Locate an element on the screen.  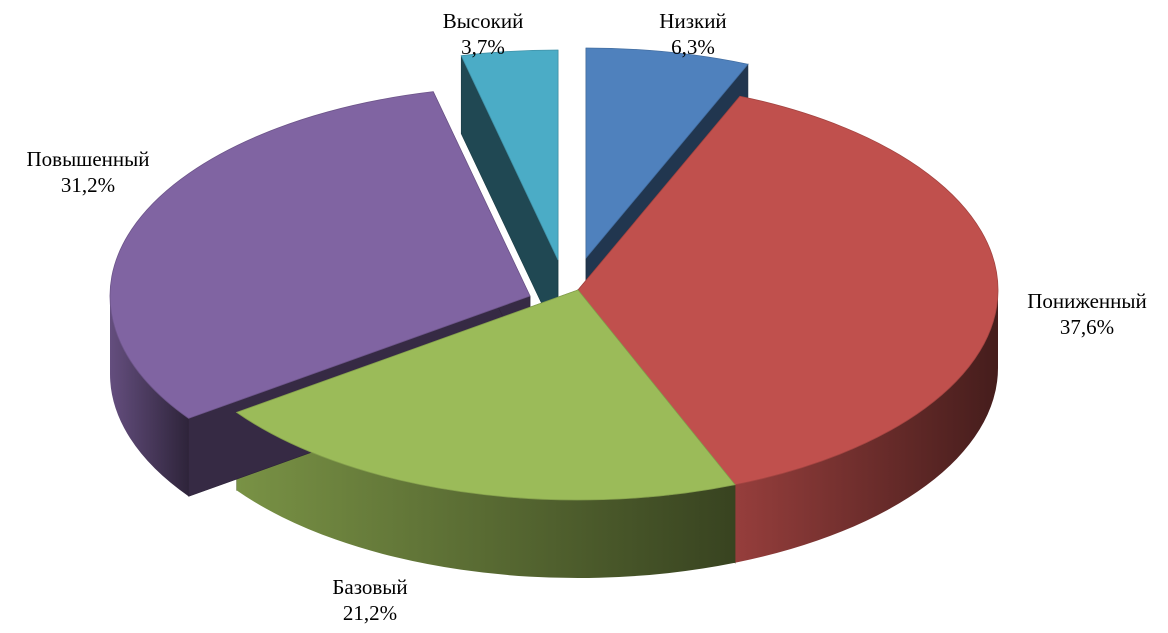
data-label-raised-value: 31,2% is located at coordinates (88, 185).